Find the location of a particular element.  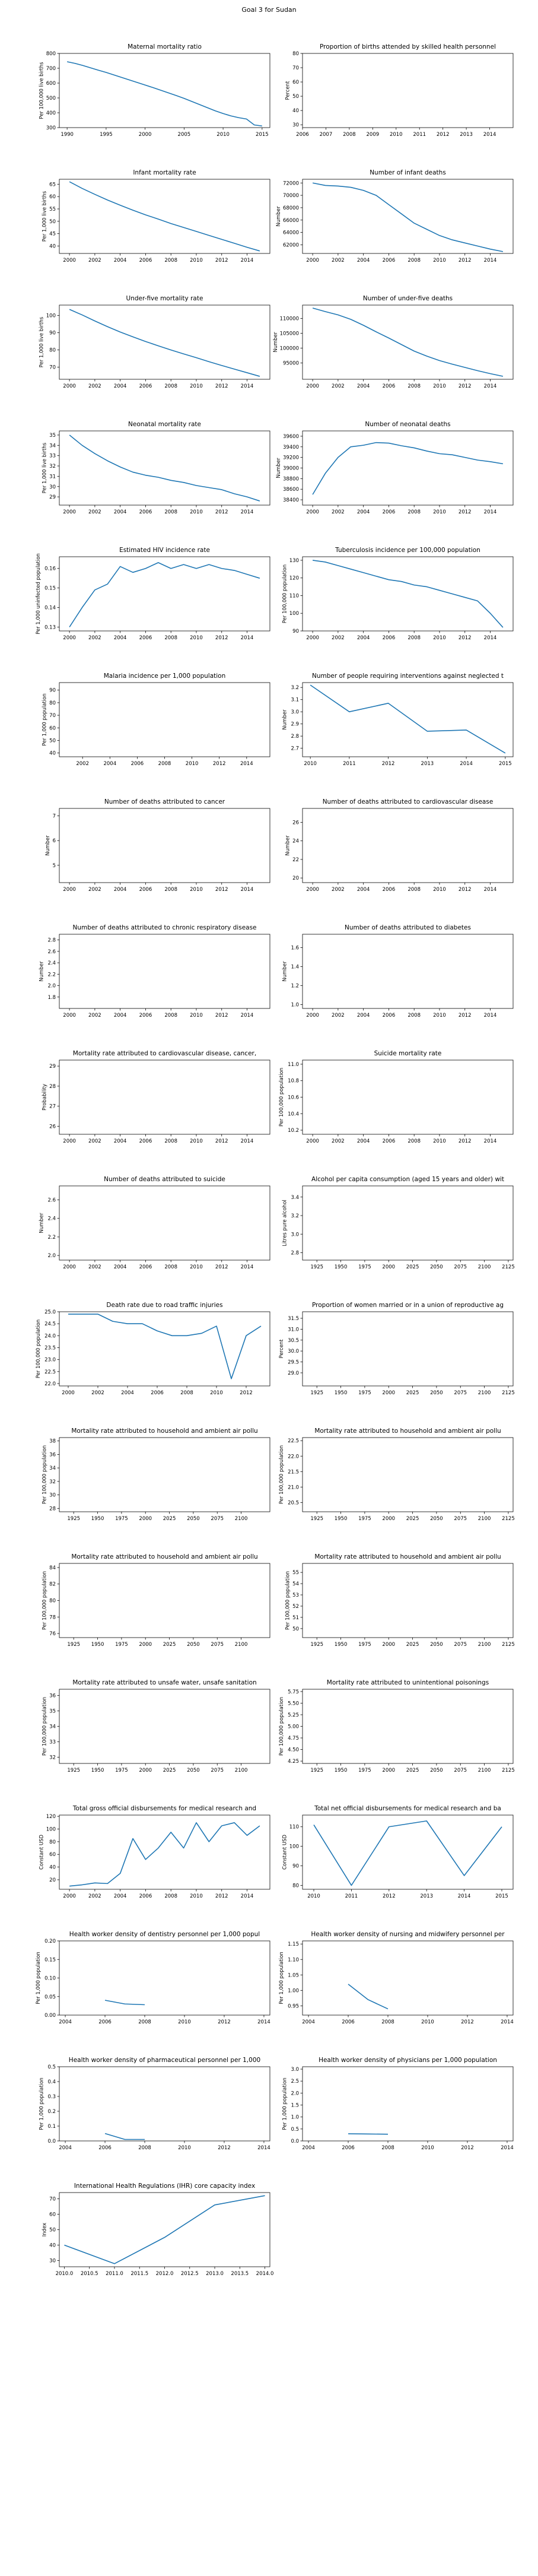

y-axis-label: Number is located at coordinates (279, 468).